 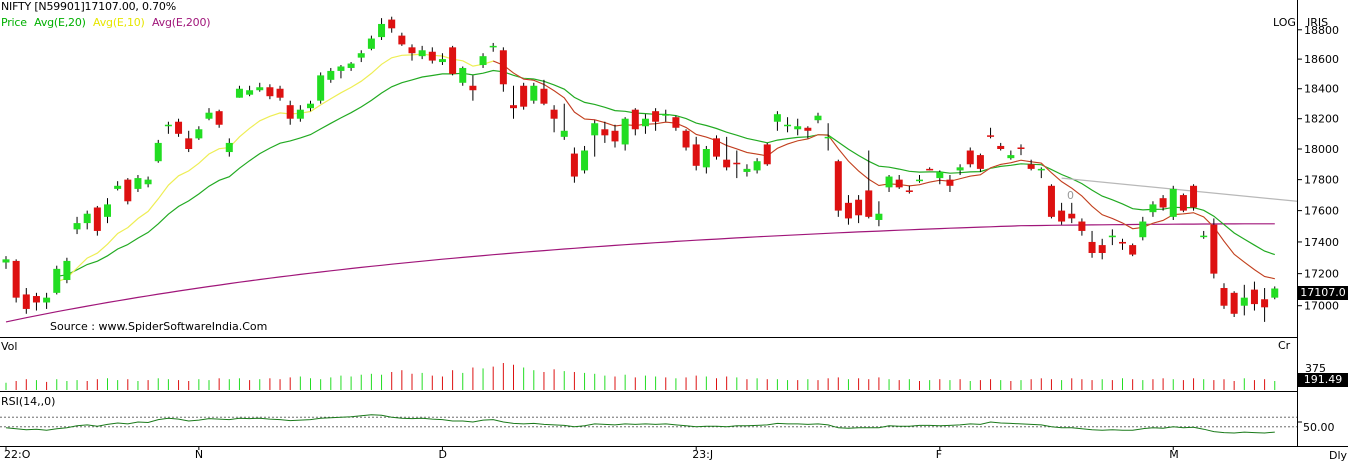 What do you see at coordinates (702, 454) in the screenshot?
I see `x-tick-label: 23:J` at bounding box center [702, 454].